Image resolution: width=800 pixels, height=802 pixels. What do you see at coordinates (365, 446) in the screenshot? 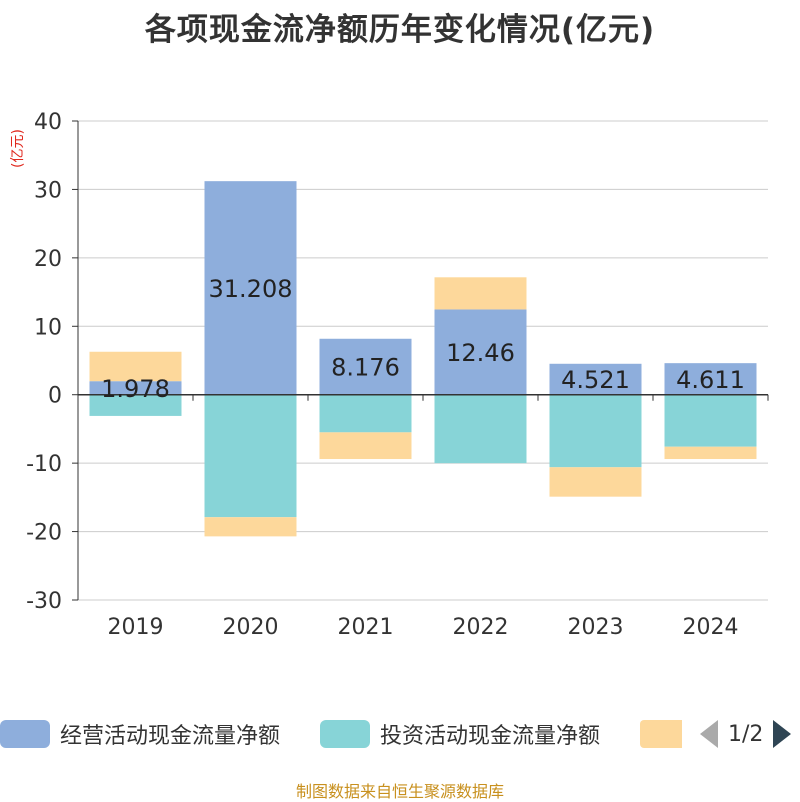
I see `bar-series-2-2021` at bounding box center [365, 446].